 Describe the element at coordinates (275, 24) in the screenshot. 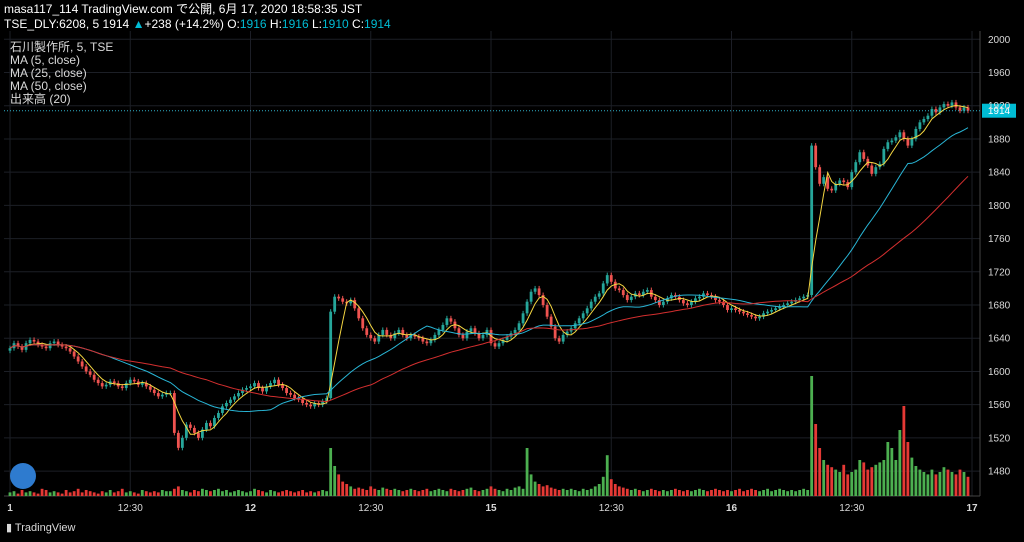

I see `high-label: H:` at that location.